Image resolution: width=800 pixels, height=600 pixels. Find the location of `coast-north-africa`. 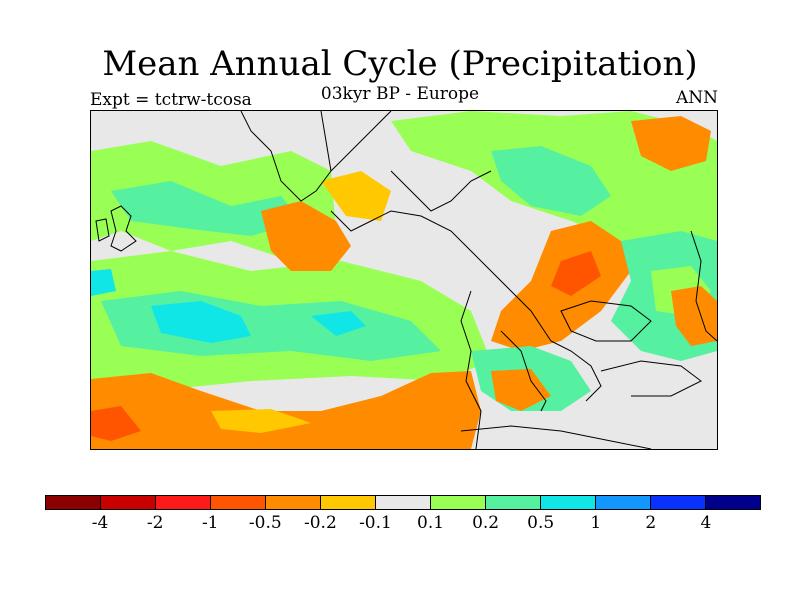

coast-north-africa is located at coordinates (556, 437).